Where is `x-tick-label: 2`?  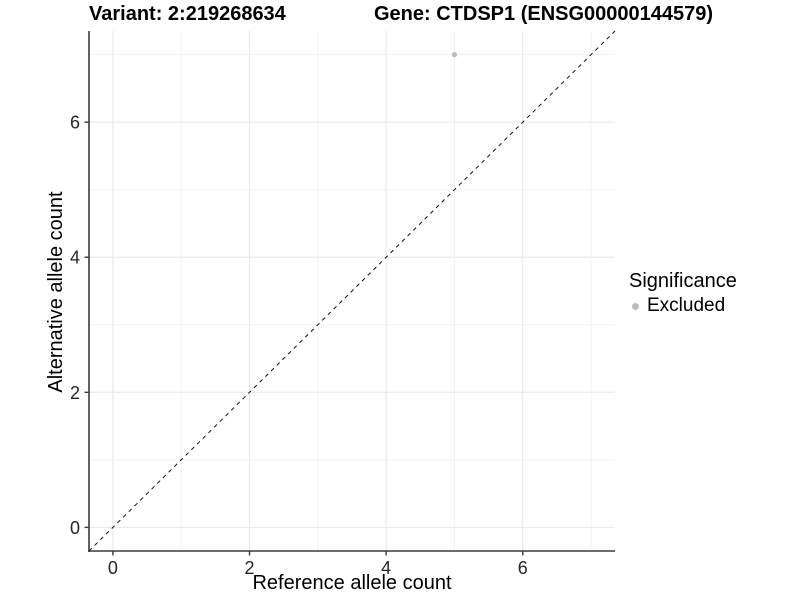
x-tick-label: 2 is located at coordinates (250, 568).